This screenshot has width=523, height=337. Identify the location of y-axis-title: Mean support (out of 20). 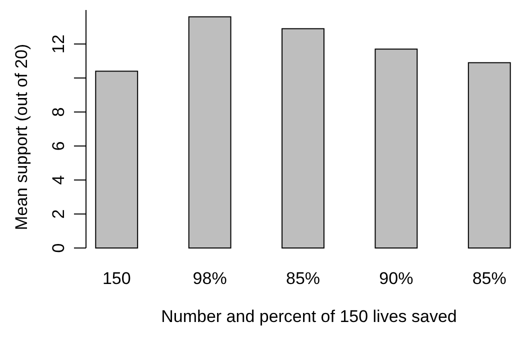
(21, 137).